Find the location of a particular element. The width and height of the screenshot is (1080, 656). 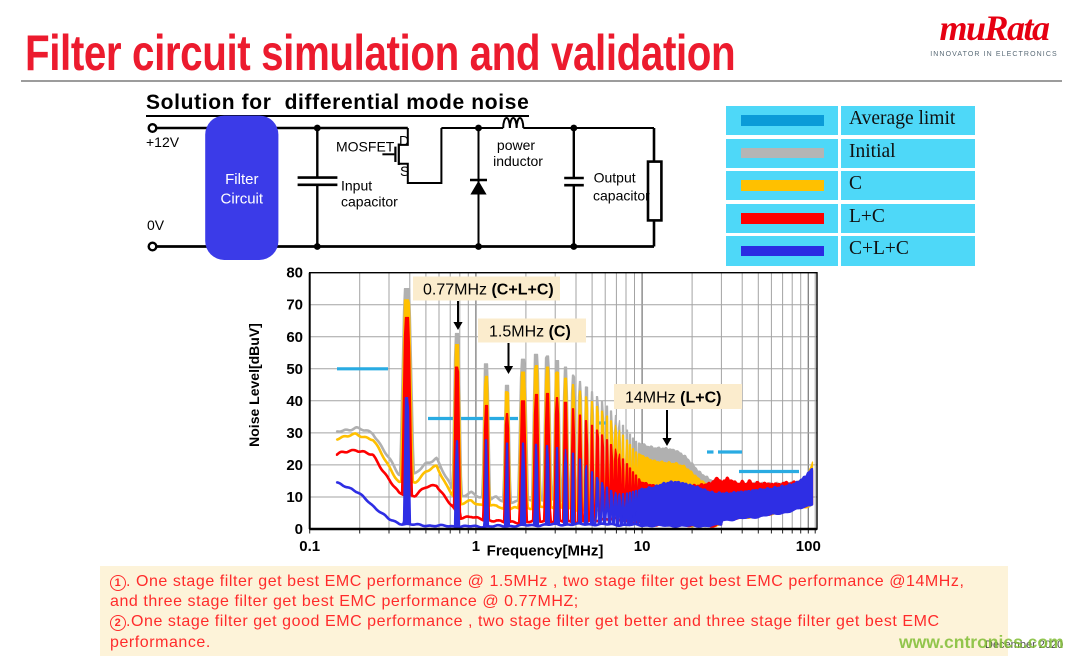

svg-text: Filter is located at coordinates (241, 179).